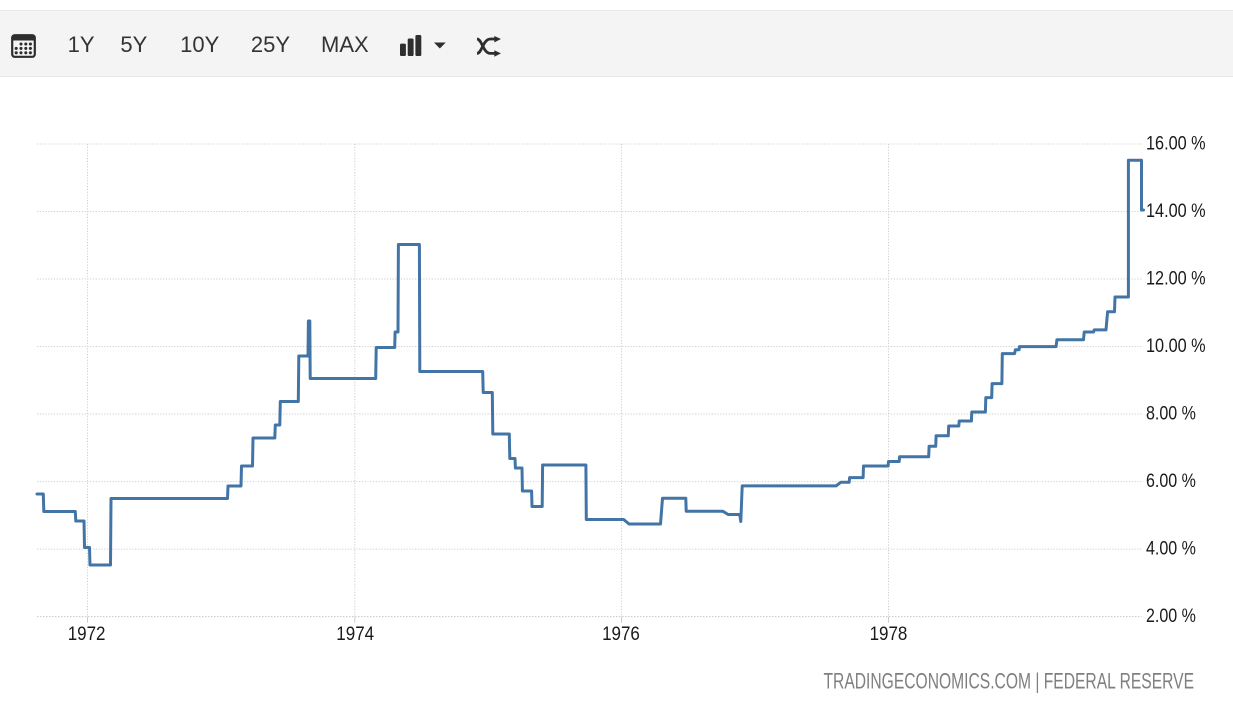 The width and height of the screenshot is (1233, 714). What do you see at coordinates (1176, 278) in the screenshot?
I see `svg-text: 12.00 %` at bounding box center [1176, 278].